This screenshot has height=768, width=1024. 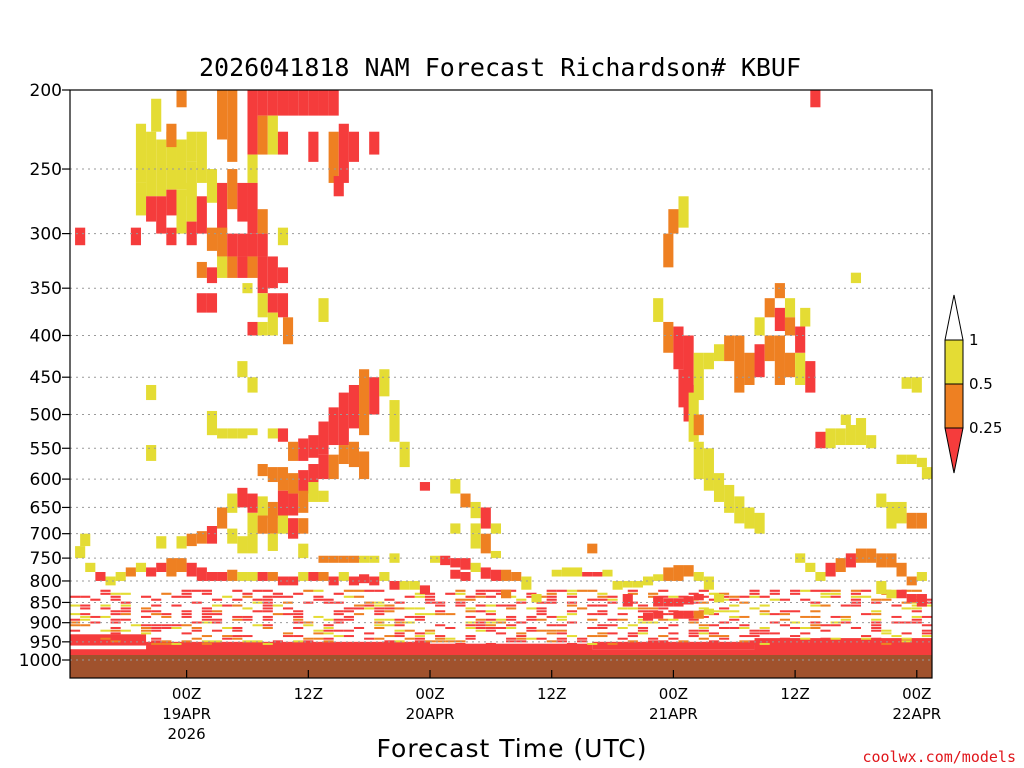 I want to click on y-tick-label: 950, so click(x=46, y=643).